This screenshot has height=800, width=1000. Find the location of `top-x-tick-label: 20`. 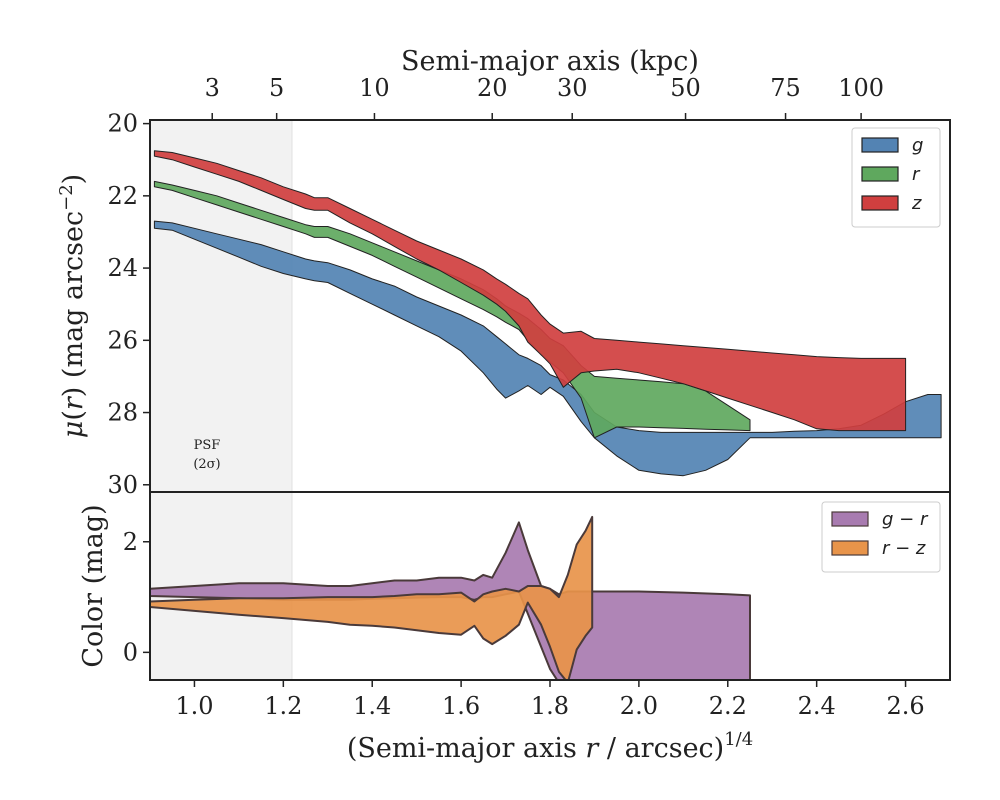

top-x-tick-label: 20 is located at coordinates (492, 88).